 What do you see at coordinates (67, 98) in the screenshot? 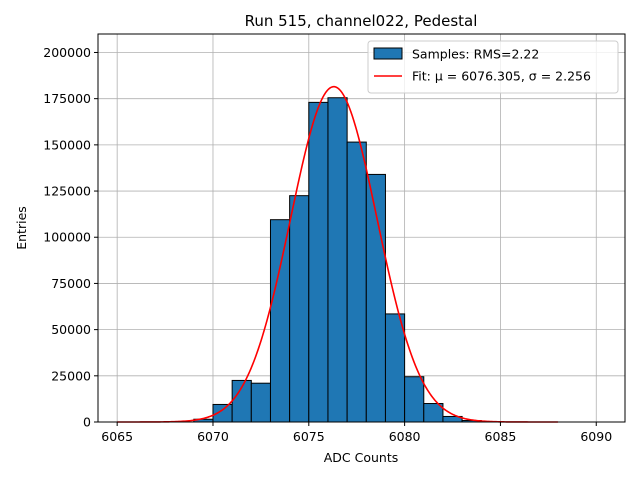
I see `y-tick-label: 175000` at bounding box center [67, 98].